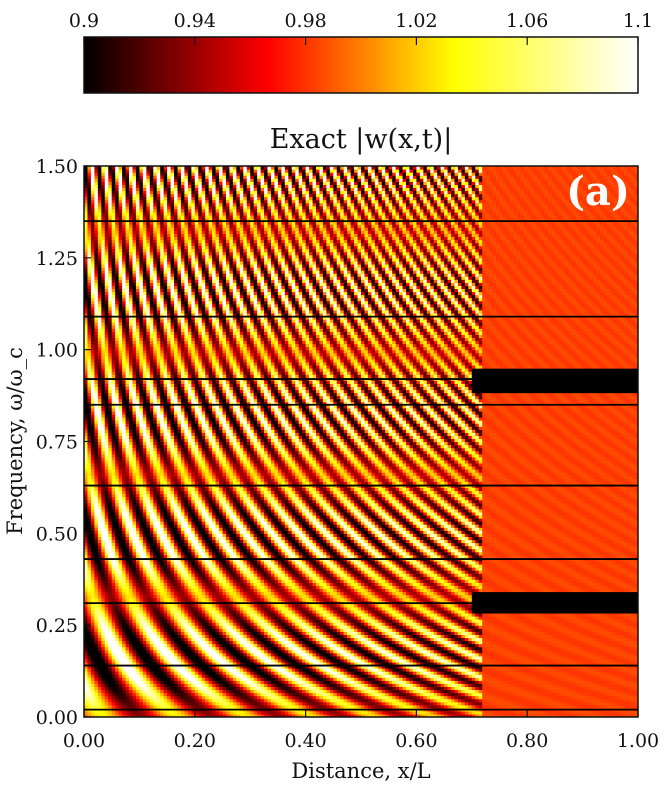 The width and height of the screenshot is (665, 788). Describe the element at coordinates (84, 21) in the screenshot. I see `colorbar-tick-label: 0.9` at that location.